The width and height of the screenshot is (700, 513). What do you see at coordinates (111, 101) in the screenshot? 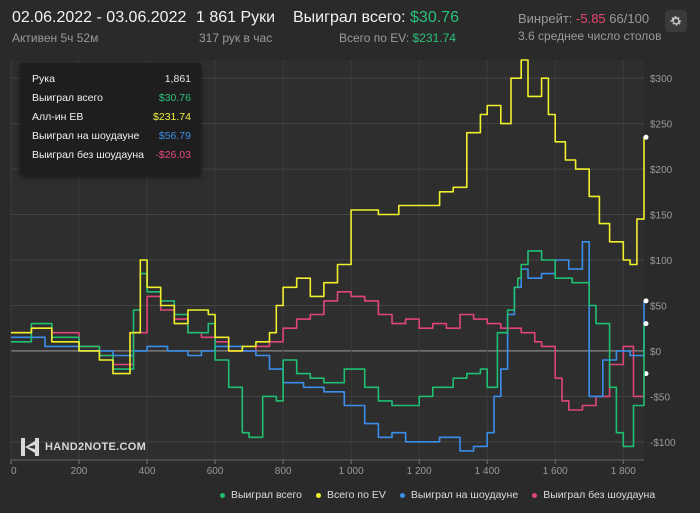
I see `tooltip-row: Выиграл всего $30.76` at bounding box center [111, 101].